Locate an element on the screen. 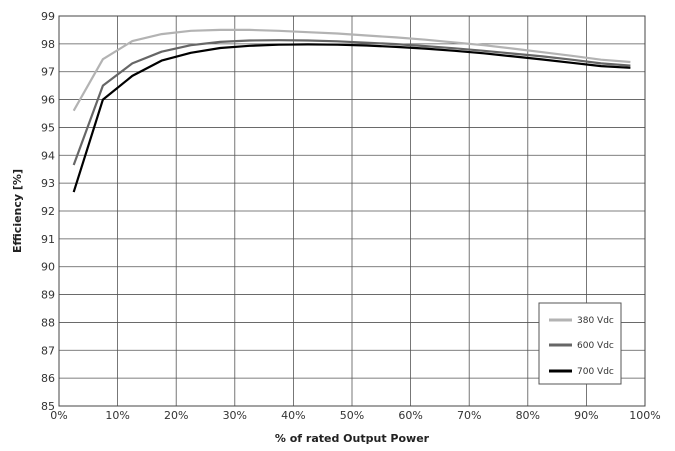 Image resolution: width=675 pixels, height=451 pixels. y-tick-label: 85 is located at coordinates (48, 406).